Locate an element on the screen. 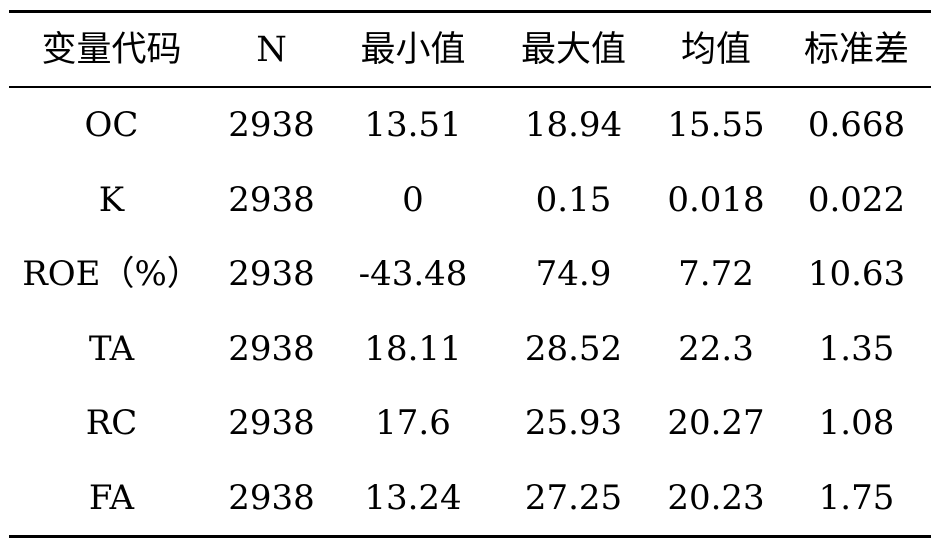 The image size is (939, 547). top-rule is located at coordinates (470, 11).